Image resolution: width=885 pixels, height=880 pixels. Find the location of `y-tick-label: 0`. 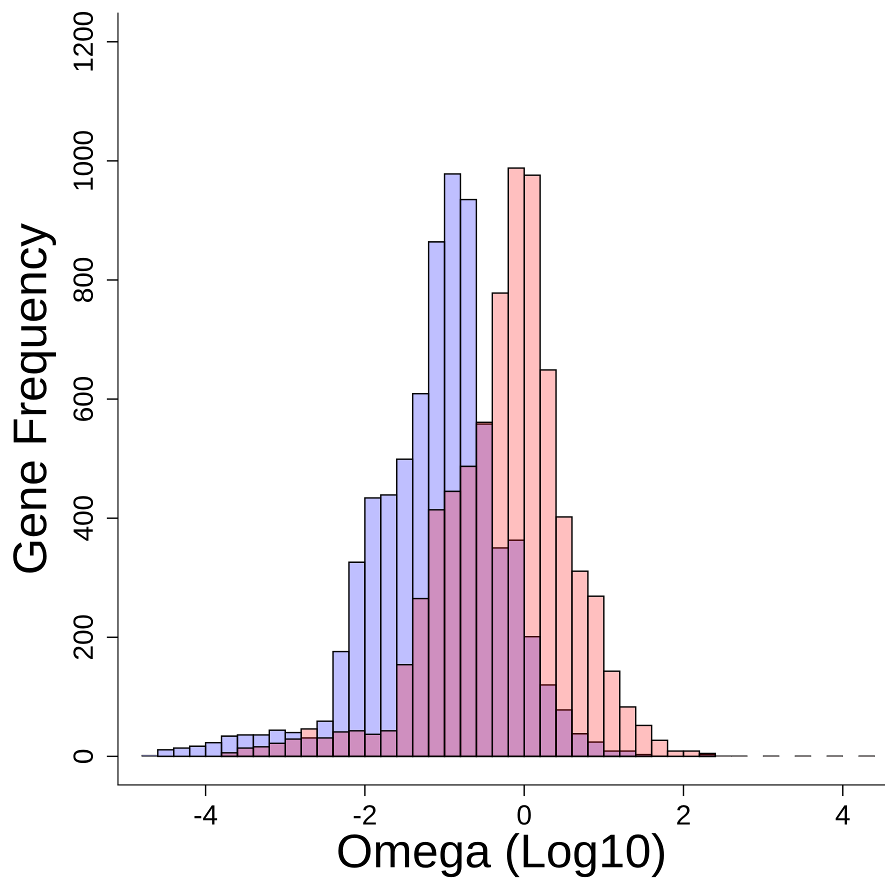

y-tick-label: 0 is located at coordinates (83, 757).